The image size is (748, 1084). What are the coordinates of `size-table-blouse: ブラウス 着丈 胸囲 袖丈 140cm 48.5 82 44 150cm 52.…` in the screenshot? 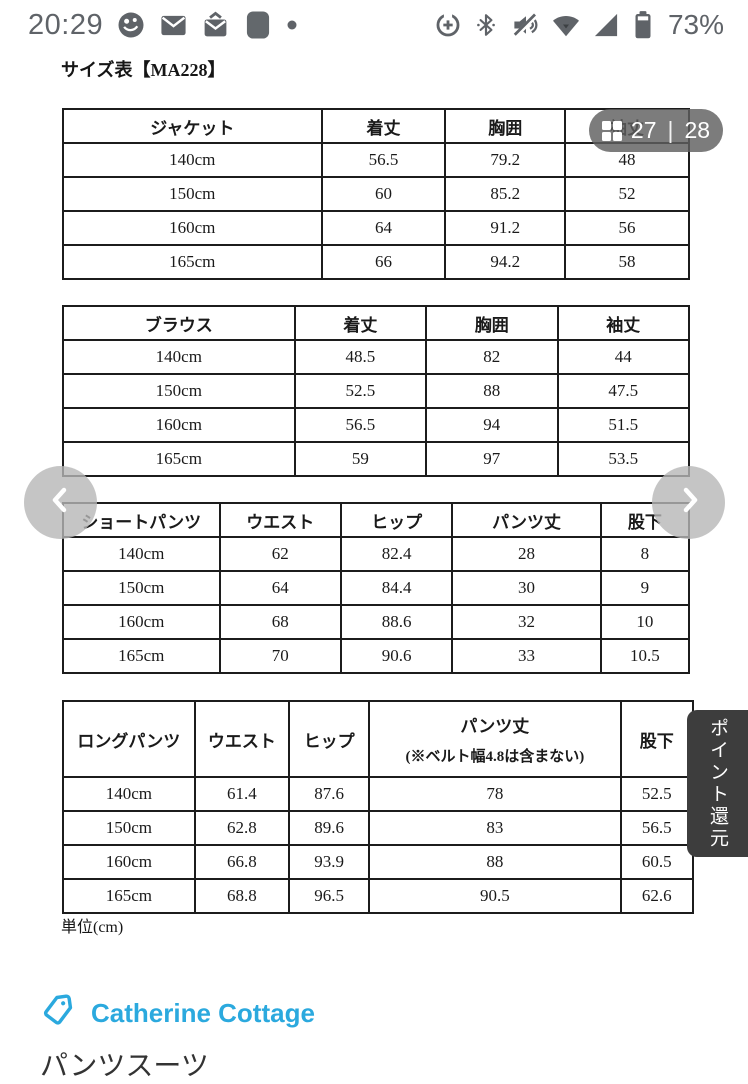 It's located at (376, 391).